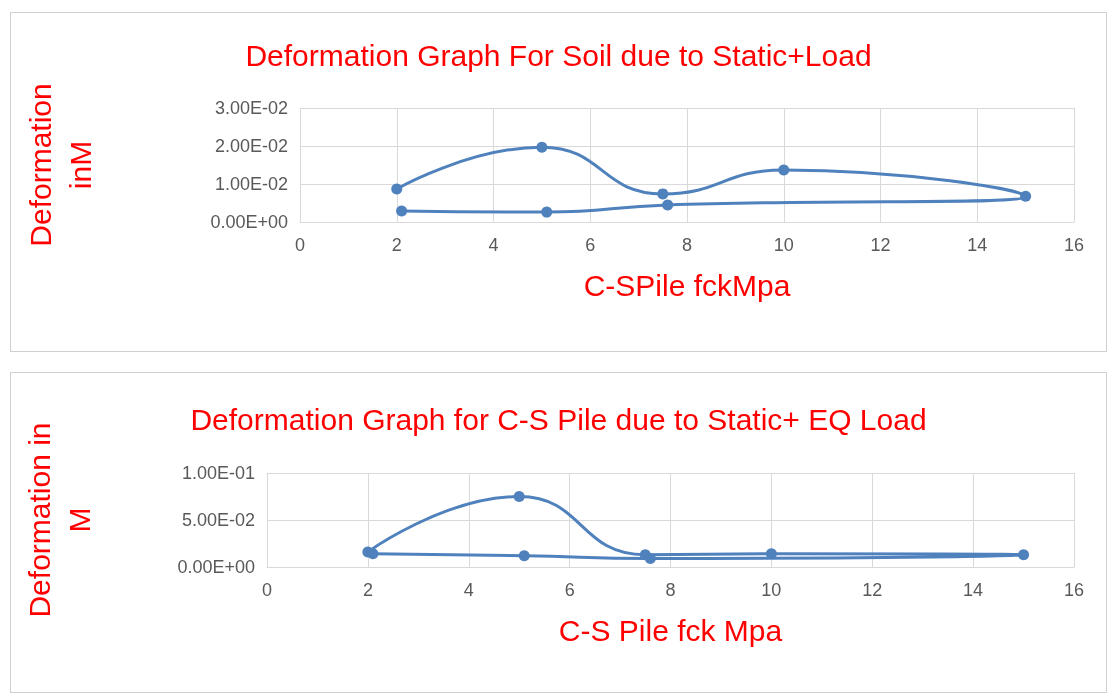  I want to click on y-tick-label: 3.00E-02, so click(251, 108).